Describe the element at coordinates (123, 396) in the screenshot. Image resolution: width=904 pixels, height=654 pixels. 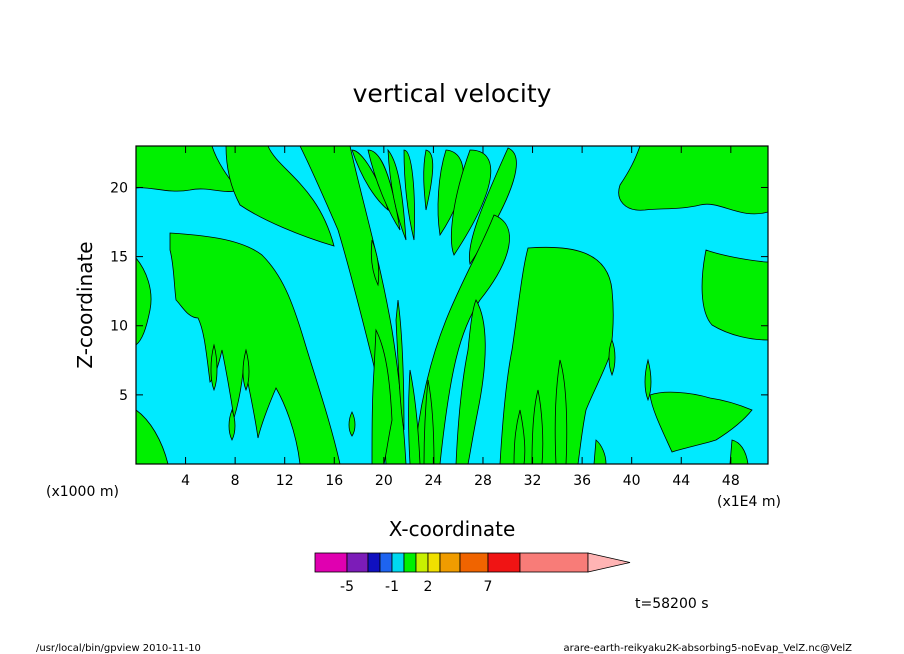
I see `y-tick-label: 5` at that location.